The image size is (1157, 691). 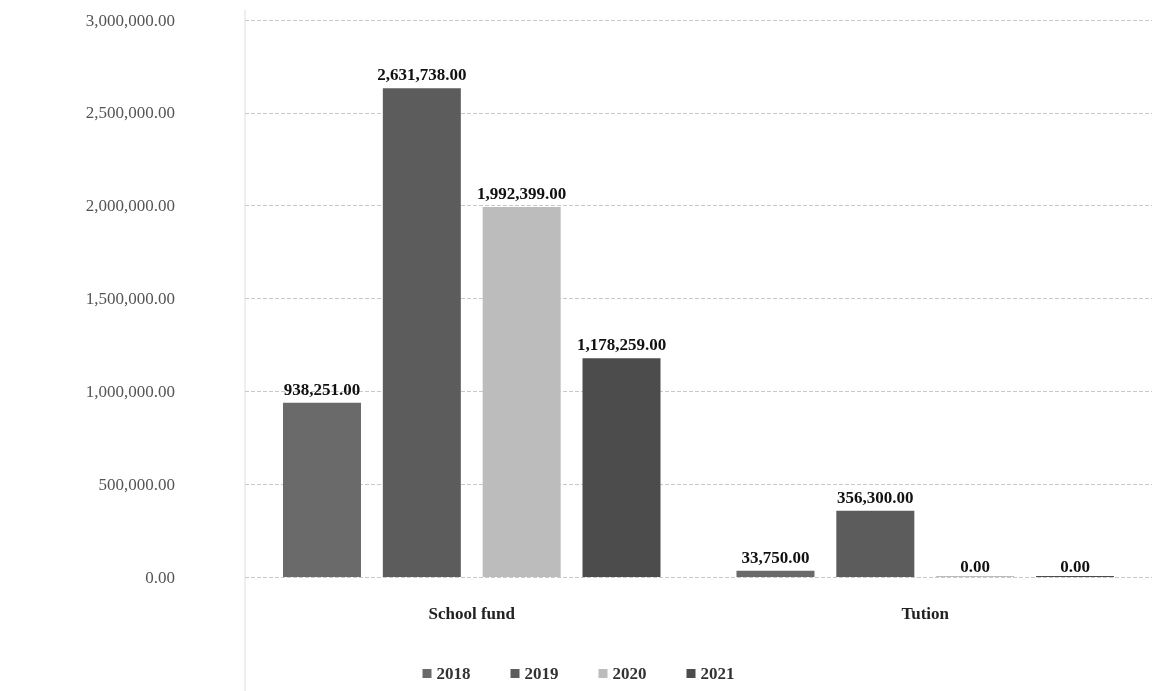 What do you see at coordinates (541, 673) in the screenshot?
I see `legend-label: 2019` at bounding box center [541, 673].